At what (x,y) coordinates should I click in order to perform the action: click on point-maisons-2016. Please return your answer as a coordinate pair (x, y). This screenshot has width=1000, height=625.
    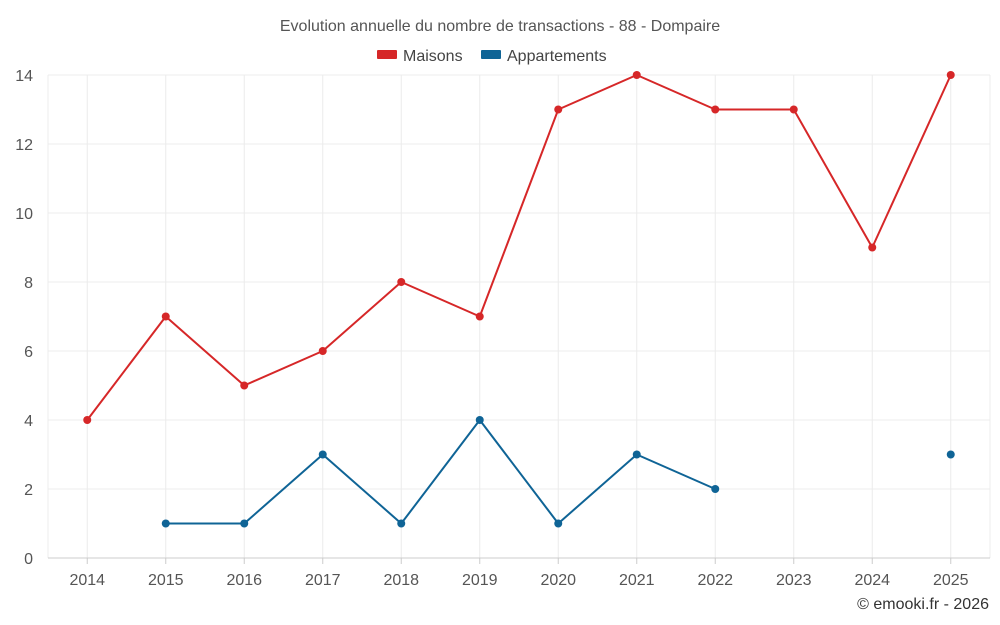
    Looking at the image, I should click on (244, 385).